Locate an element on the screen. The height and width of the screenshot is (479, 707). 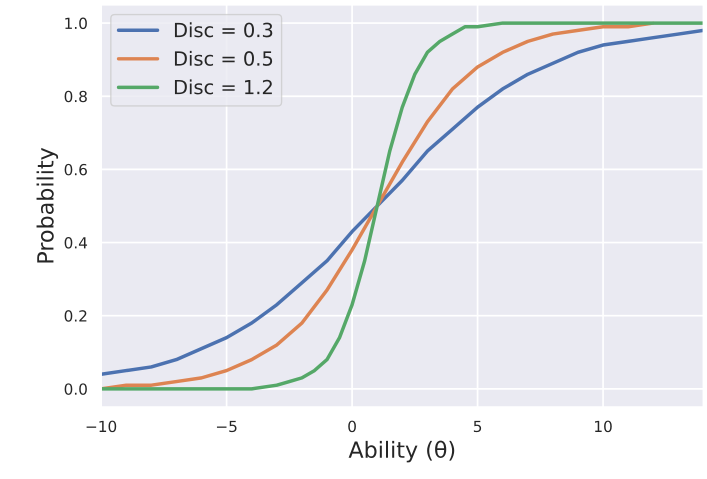
x-axis-title: Ability (θ) is located at coordinates (401, 451).